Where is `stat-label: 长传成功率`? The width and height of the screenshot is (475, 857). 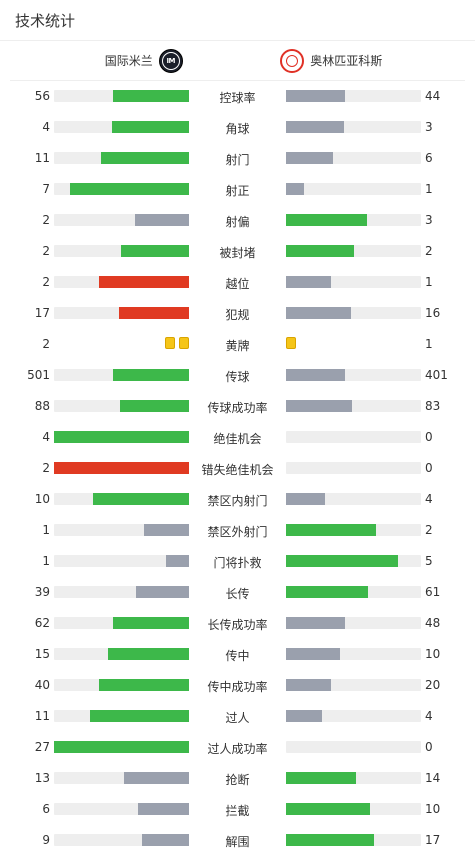 stat-label: 长传成功率 is located at coordinates (237, 625).